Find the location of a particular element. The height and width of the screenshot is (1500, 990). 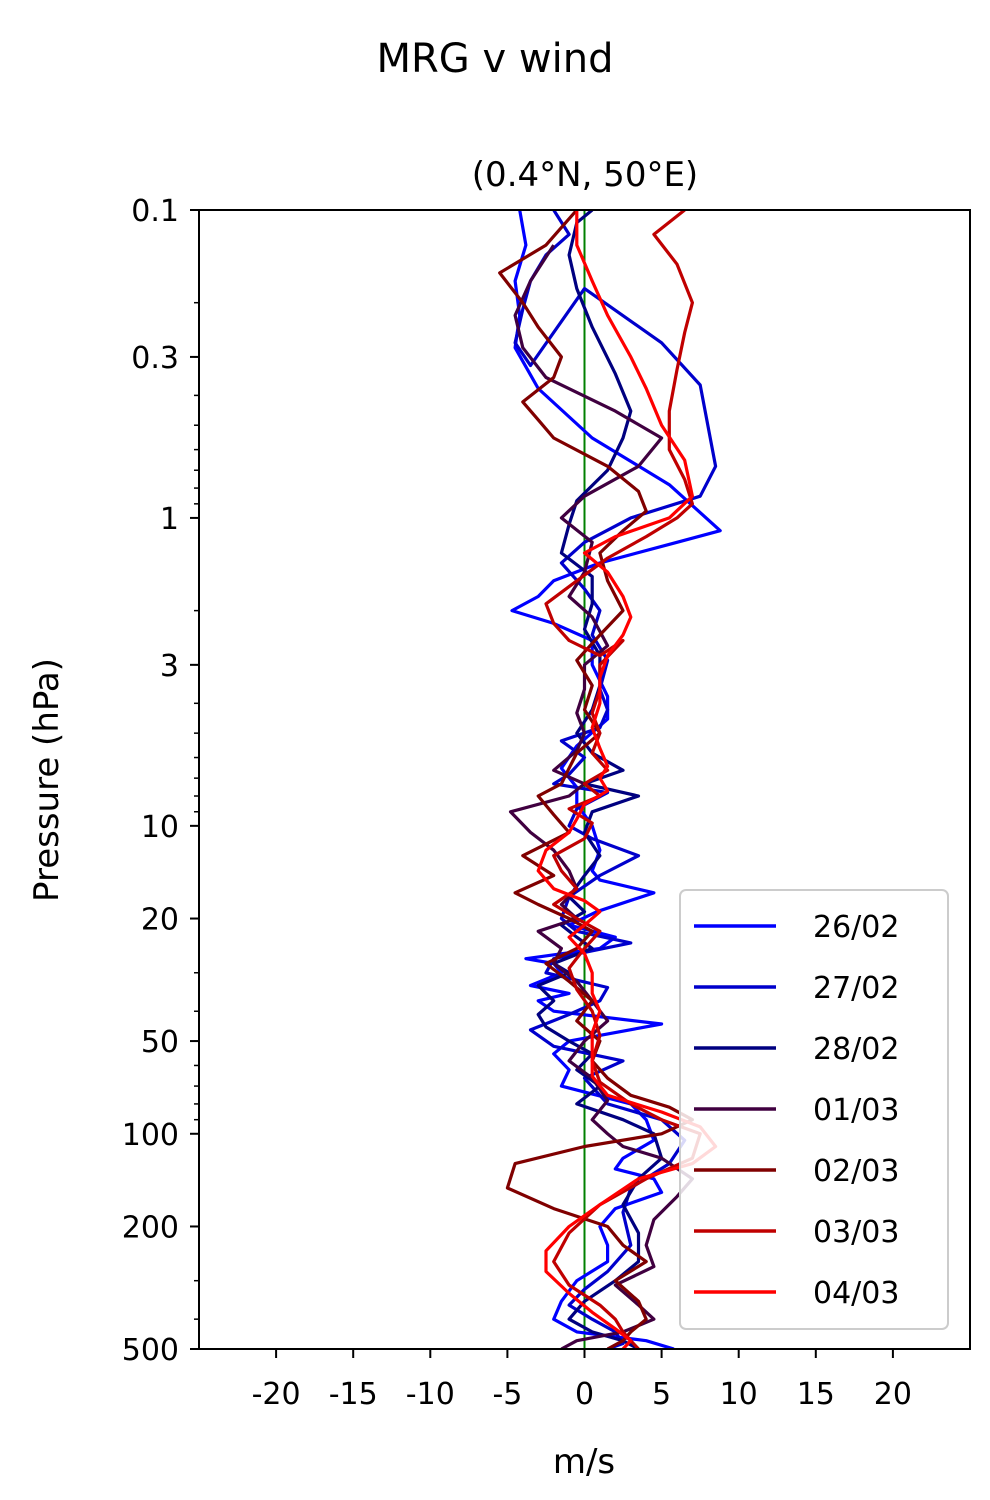

x-axis: -20 -15 -10 -5 0 5 10 15 20 is located at coordinates (582, 1380).